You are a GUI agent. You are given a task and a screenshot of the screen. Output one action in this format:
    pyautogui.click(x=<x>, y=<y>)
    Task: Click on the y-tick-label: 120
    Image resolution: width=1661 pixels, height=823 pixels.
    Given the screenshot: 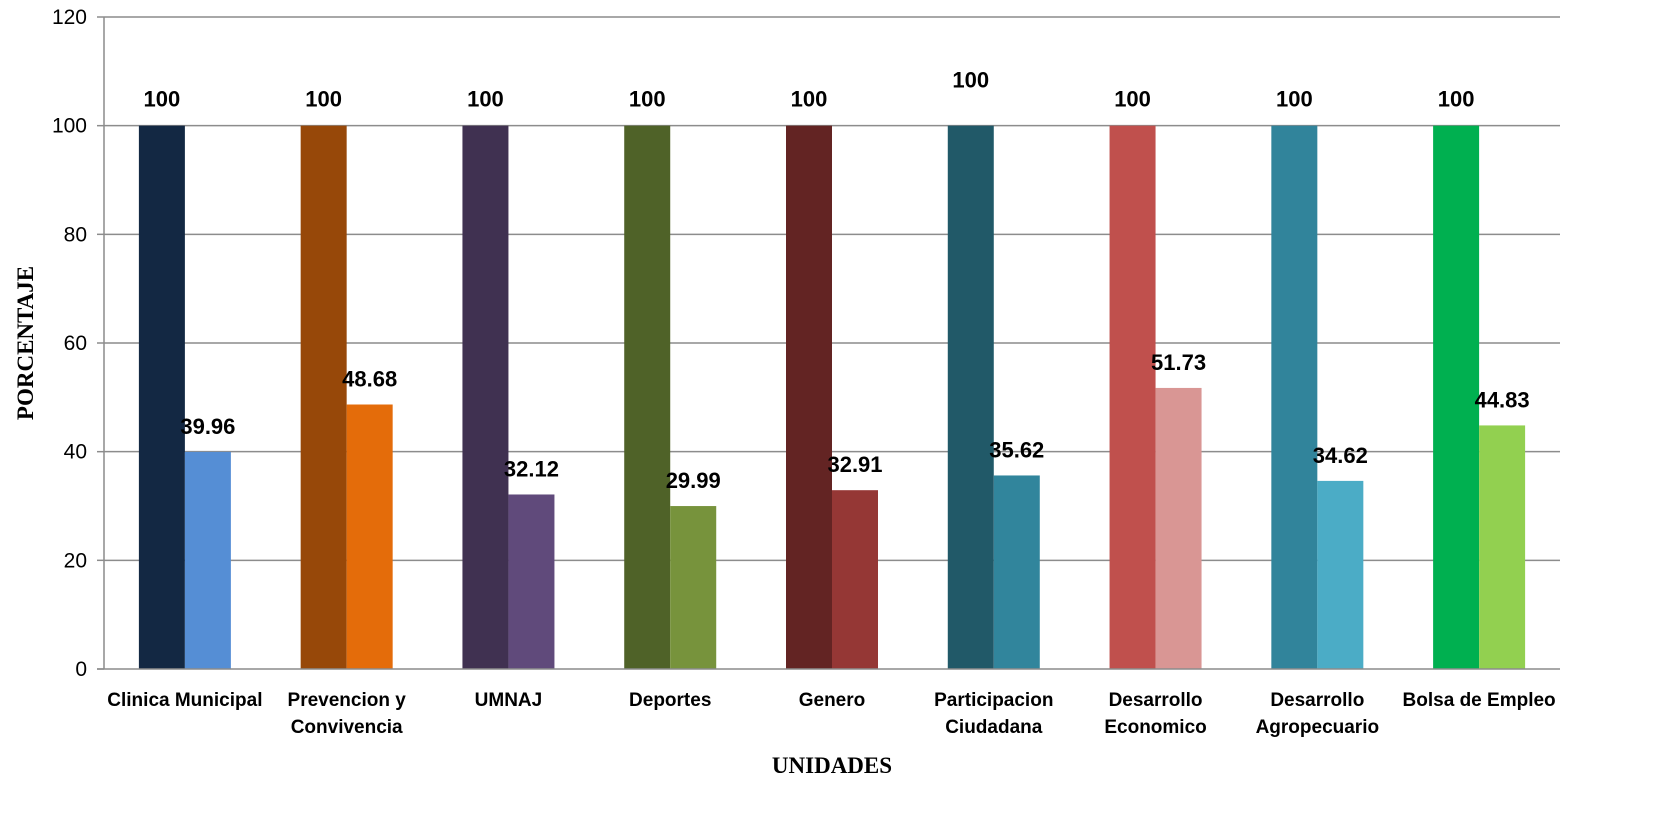 What is the action you would take?
    pyautogui.click(x=69, y=17)
    